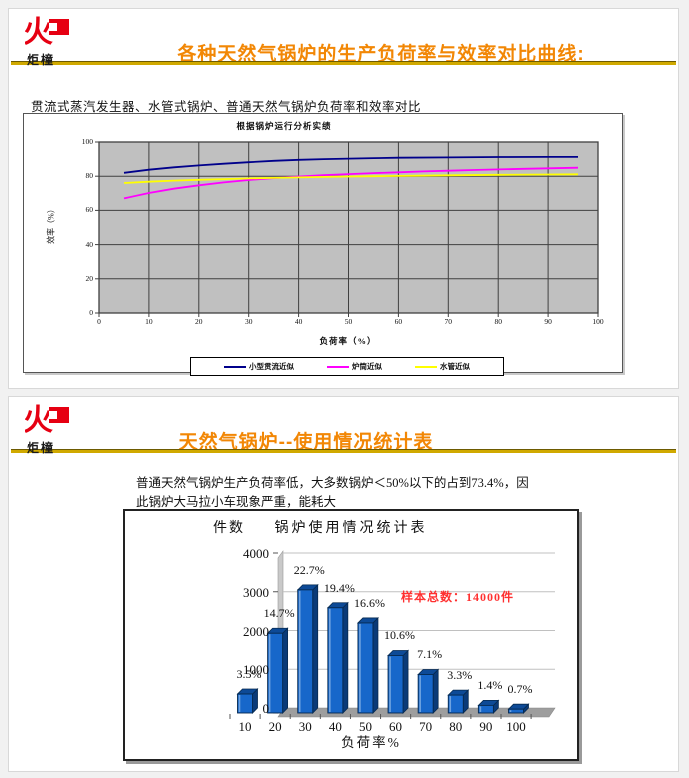 The width and height of the screenshot is (689, 778). I want to click on line-chart-legend: 小型贯流近似 炉筒近似 水管近似, so click(347, 366).